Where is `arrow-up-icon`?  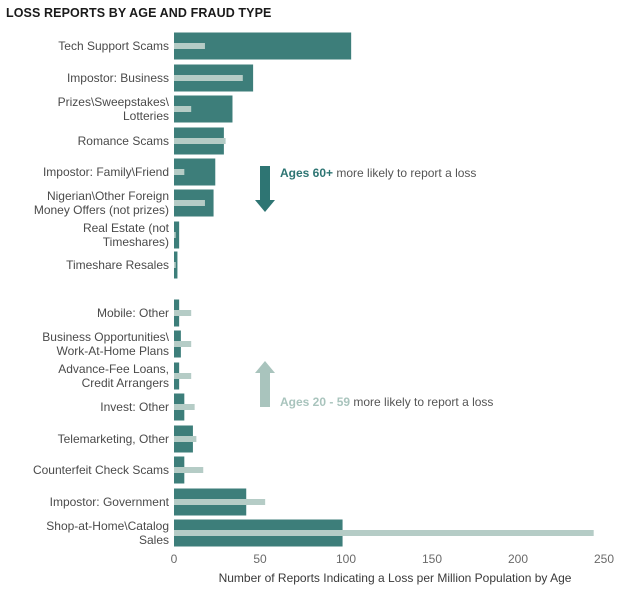 arrow-up-icon is located at coordinates (265, 384).